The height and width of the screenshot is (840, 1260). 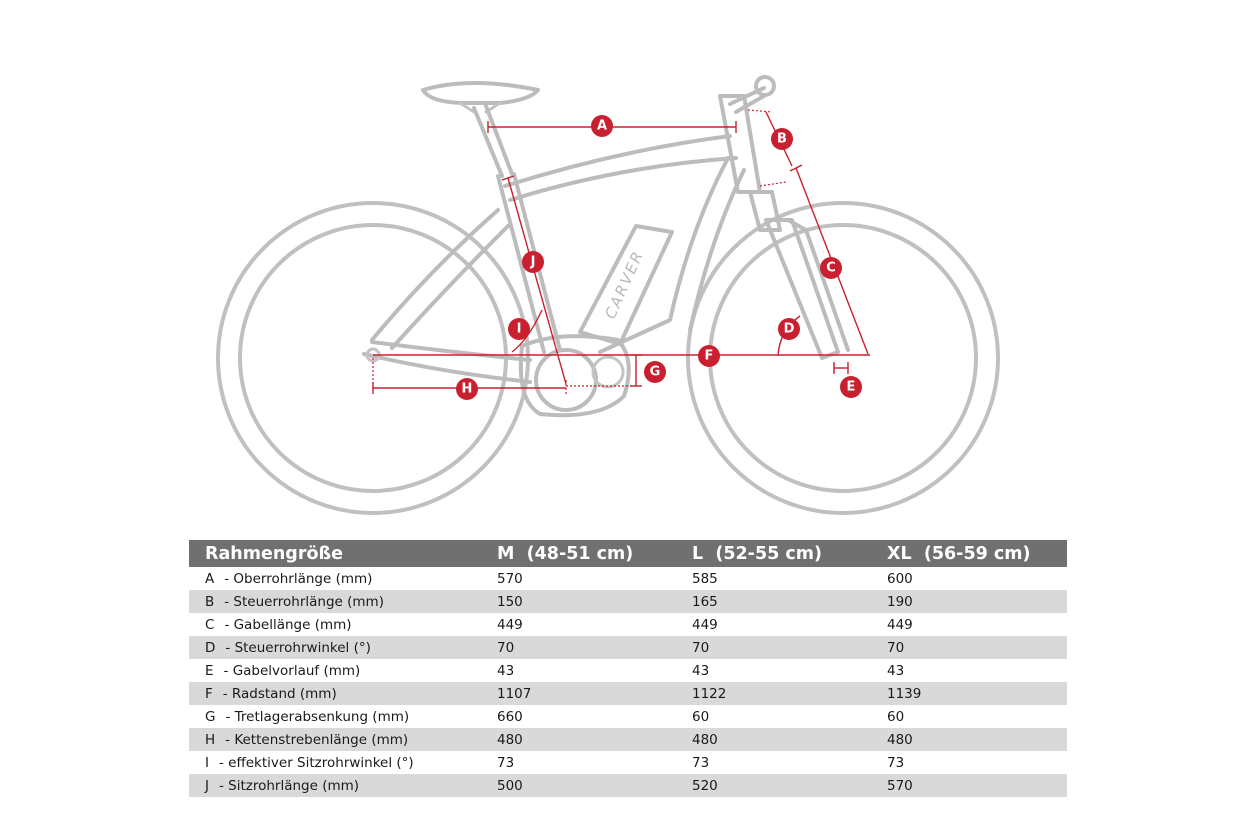 I want to click on row-label: B - Steuerrohrlänge (mm), so click(x=335, y=602).